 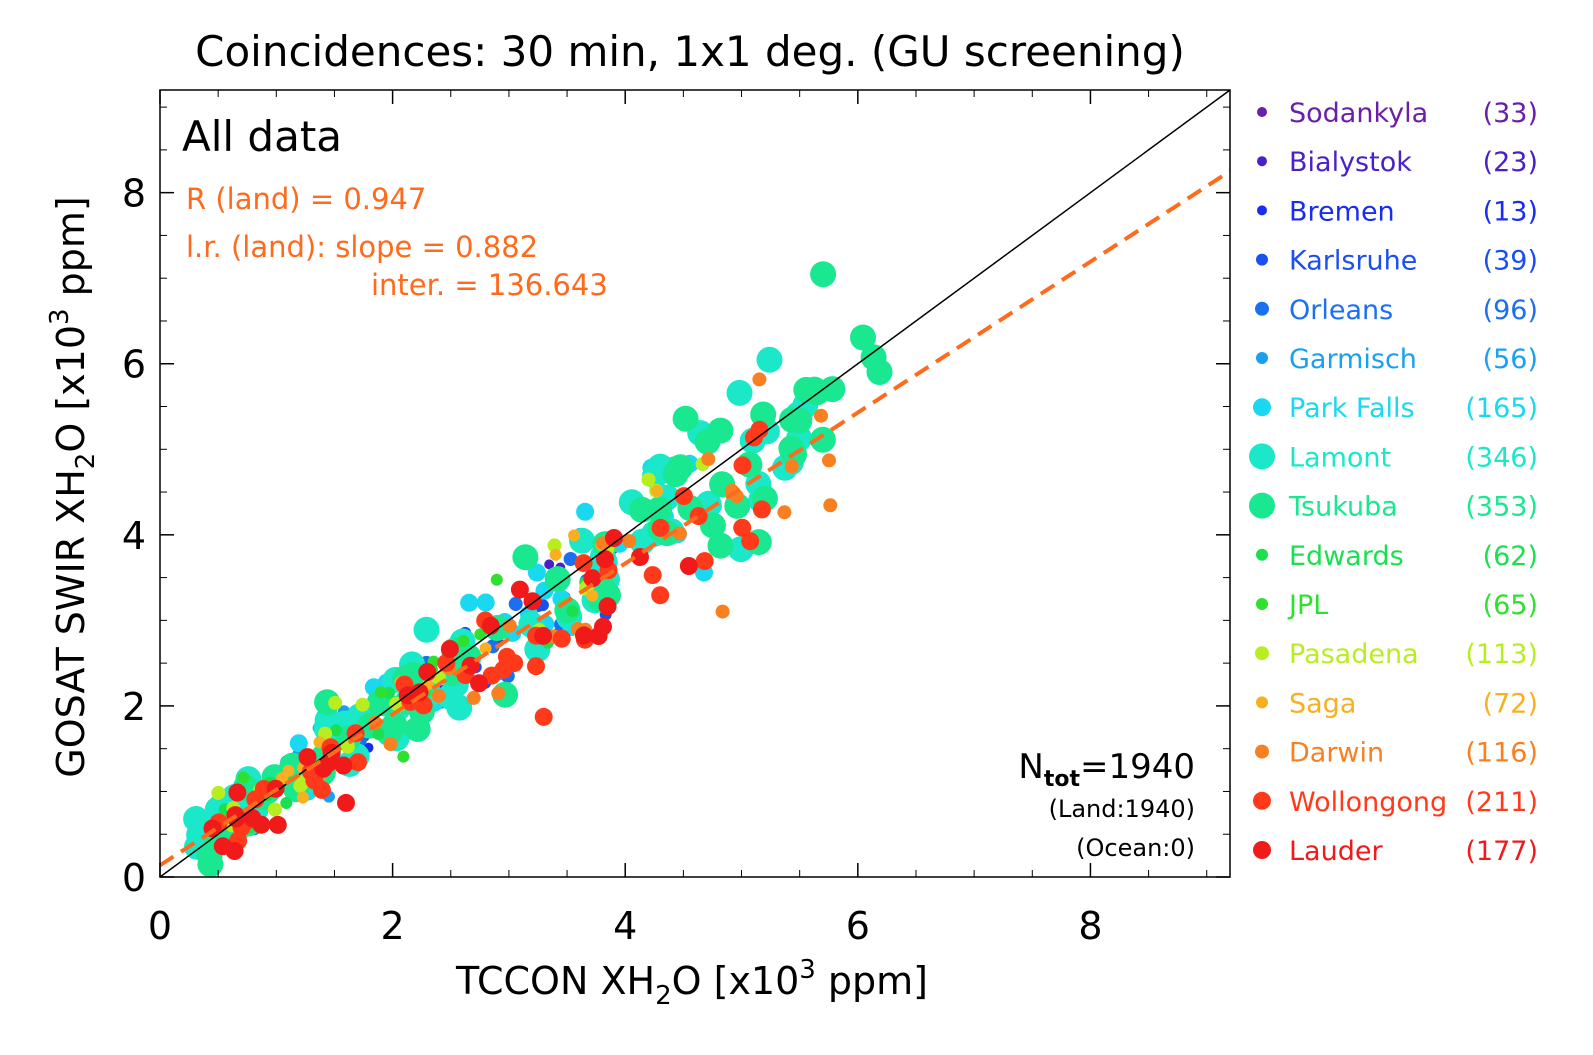 What do you see at coordinates (1358, 113) in the screenshot?
I see `legend-site-name: Sodankyla` at bounding box center [1358, 113].